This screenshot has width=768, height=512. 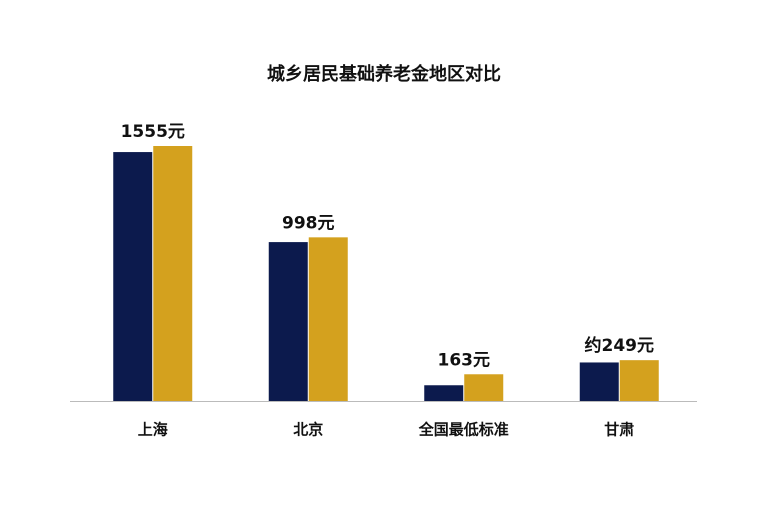 I want to click on value-label: 1555元, so click(x=153, y=132).